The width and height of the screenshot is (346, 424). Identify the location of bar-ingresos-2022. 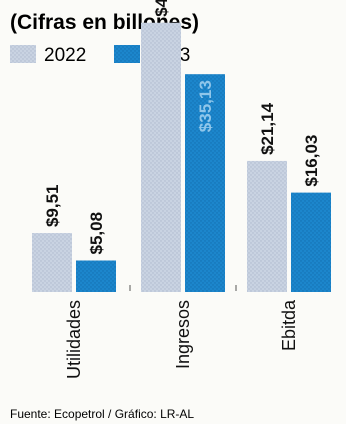
(161, 157).